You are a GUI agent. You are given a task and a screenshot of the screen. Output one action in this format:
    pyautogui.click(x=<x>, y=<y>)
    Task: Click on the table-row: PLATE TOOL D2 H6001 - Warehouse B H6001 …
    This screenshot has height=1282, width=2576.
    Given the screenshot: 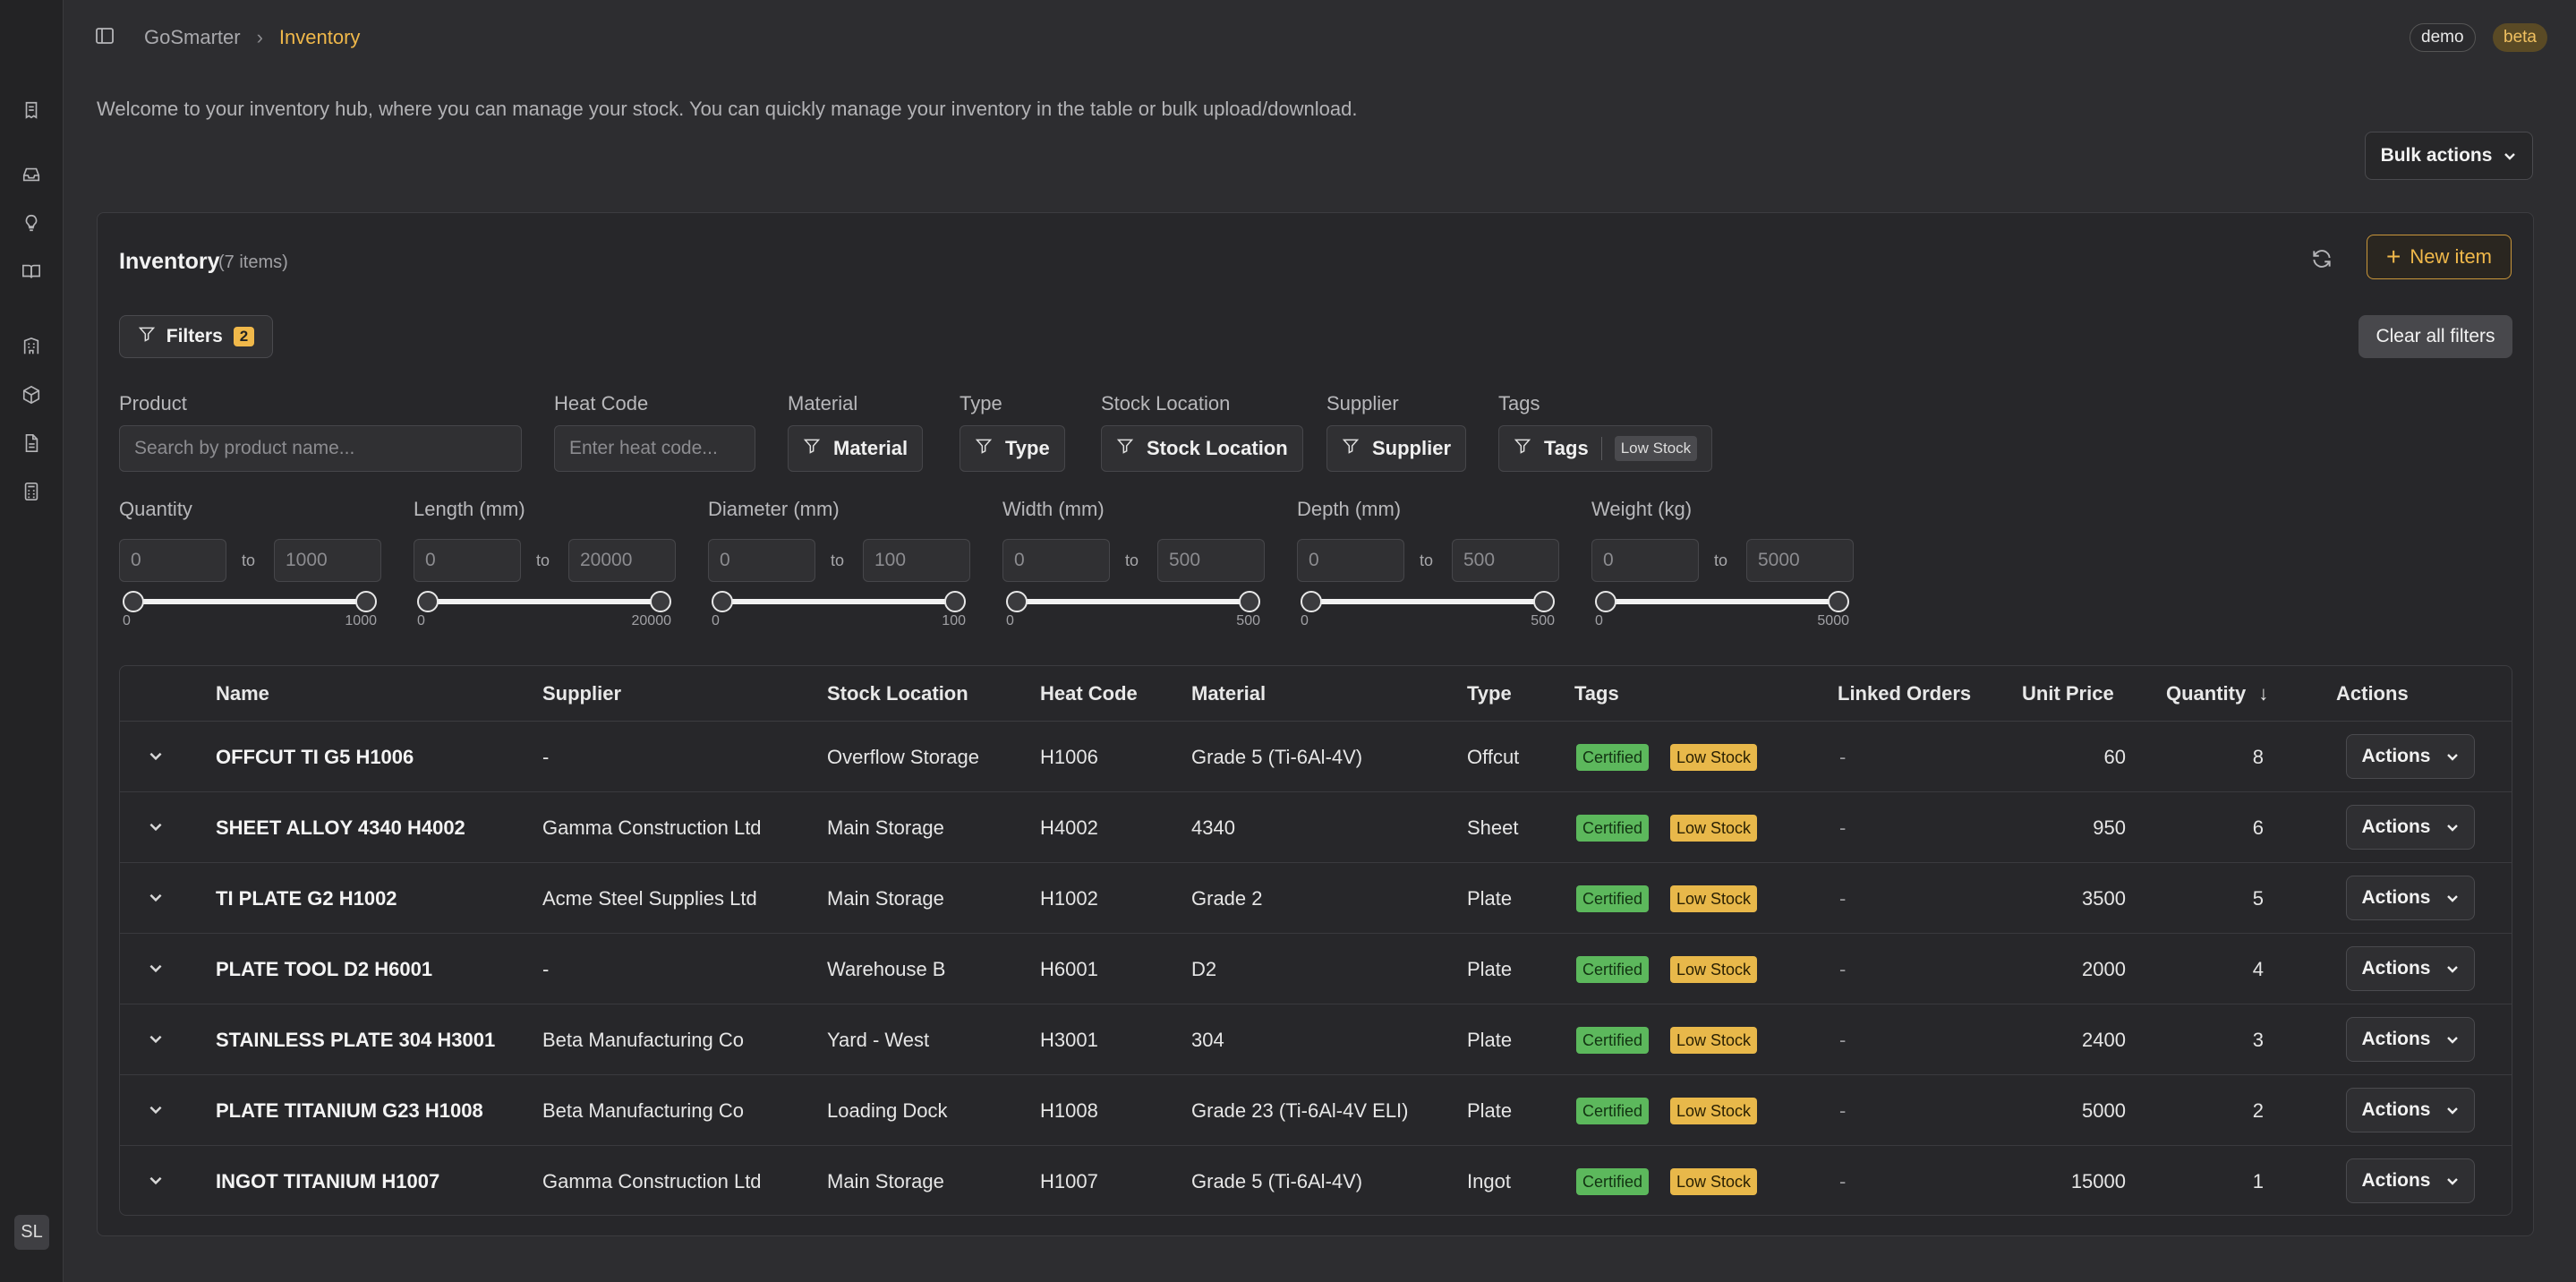 What is the action you would take?
    pyautogui.click(x=1316, y=969)
    